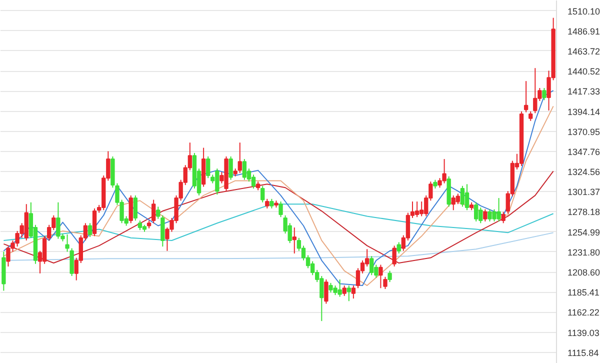 The width and height of the screenshot is (603, 363). I want to click on y-tick-label: 1324.56, so click(584, 172).